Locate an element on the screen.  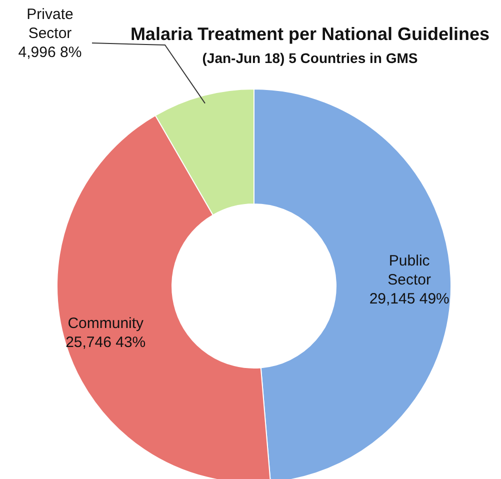
data-label: 25,746 43% is located at coordinates (106, 343).